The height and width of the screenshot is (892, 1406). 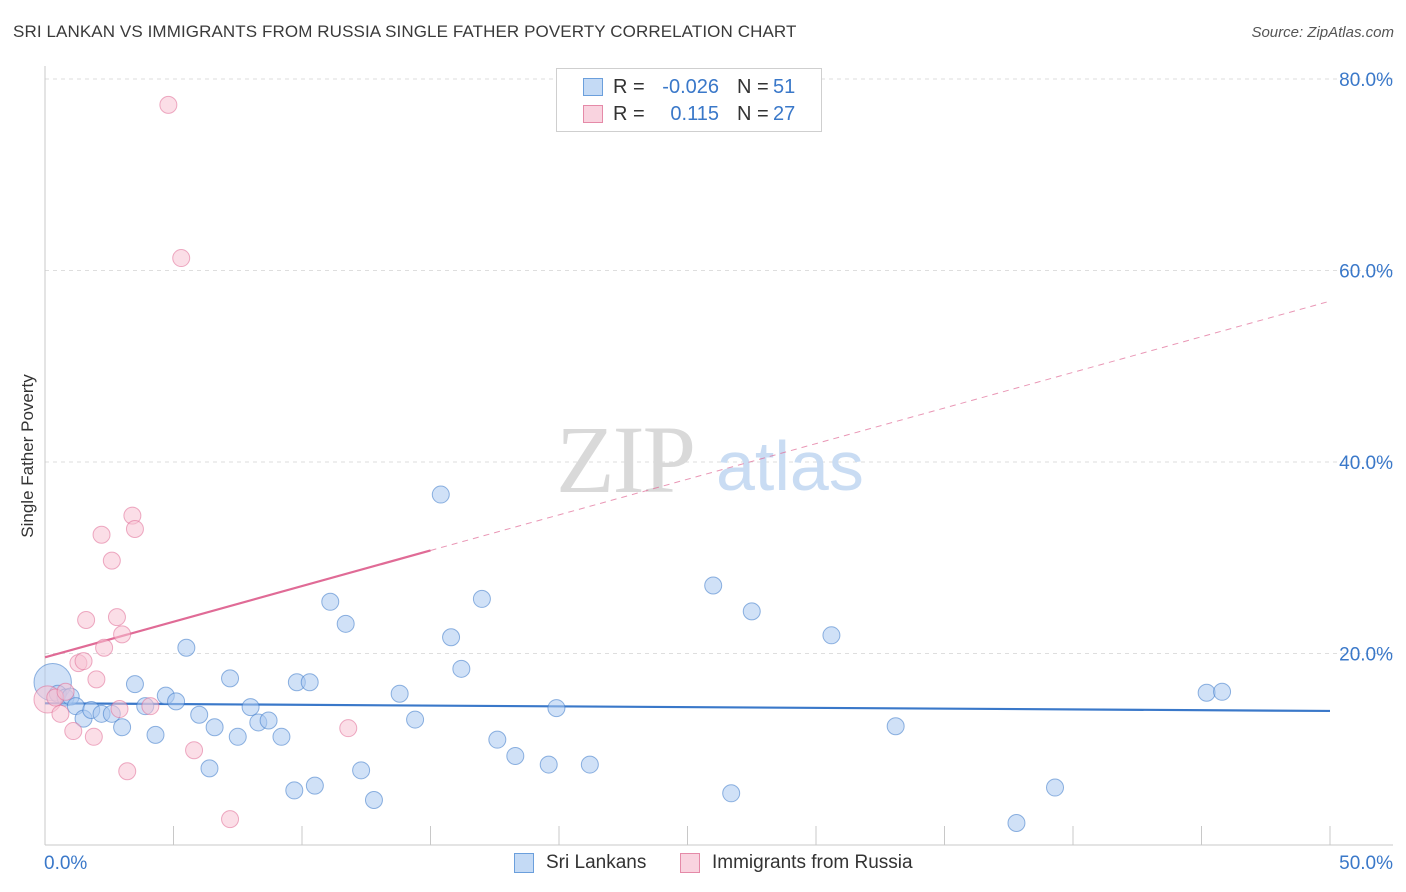 I want to click on trend-line-sri-lankans, so click(x=687, y=707).